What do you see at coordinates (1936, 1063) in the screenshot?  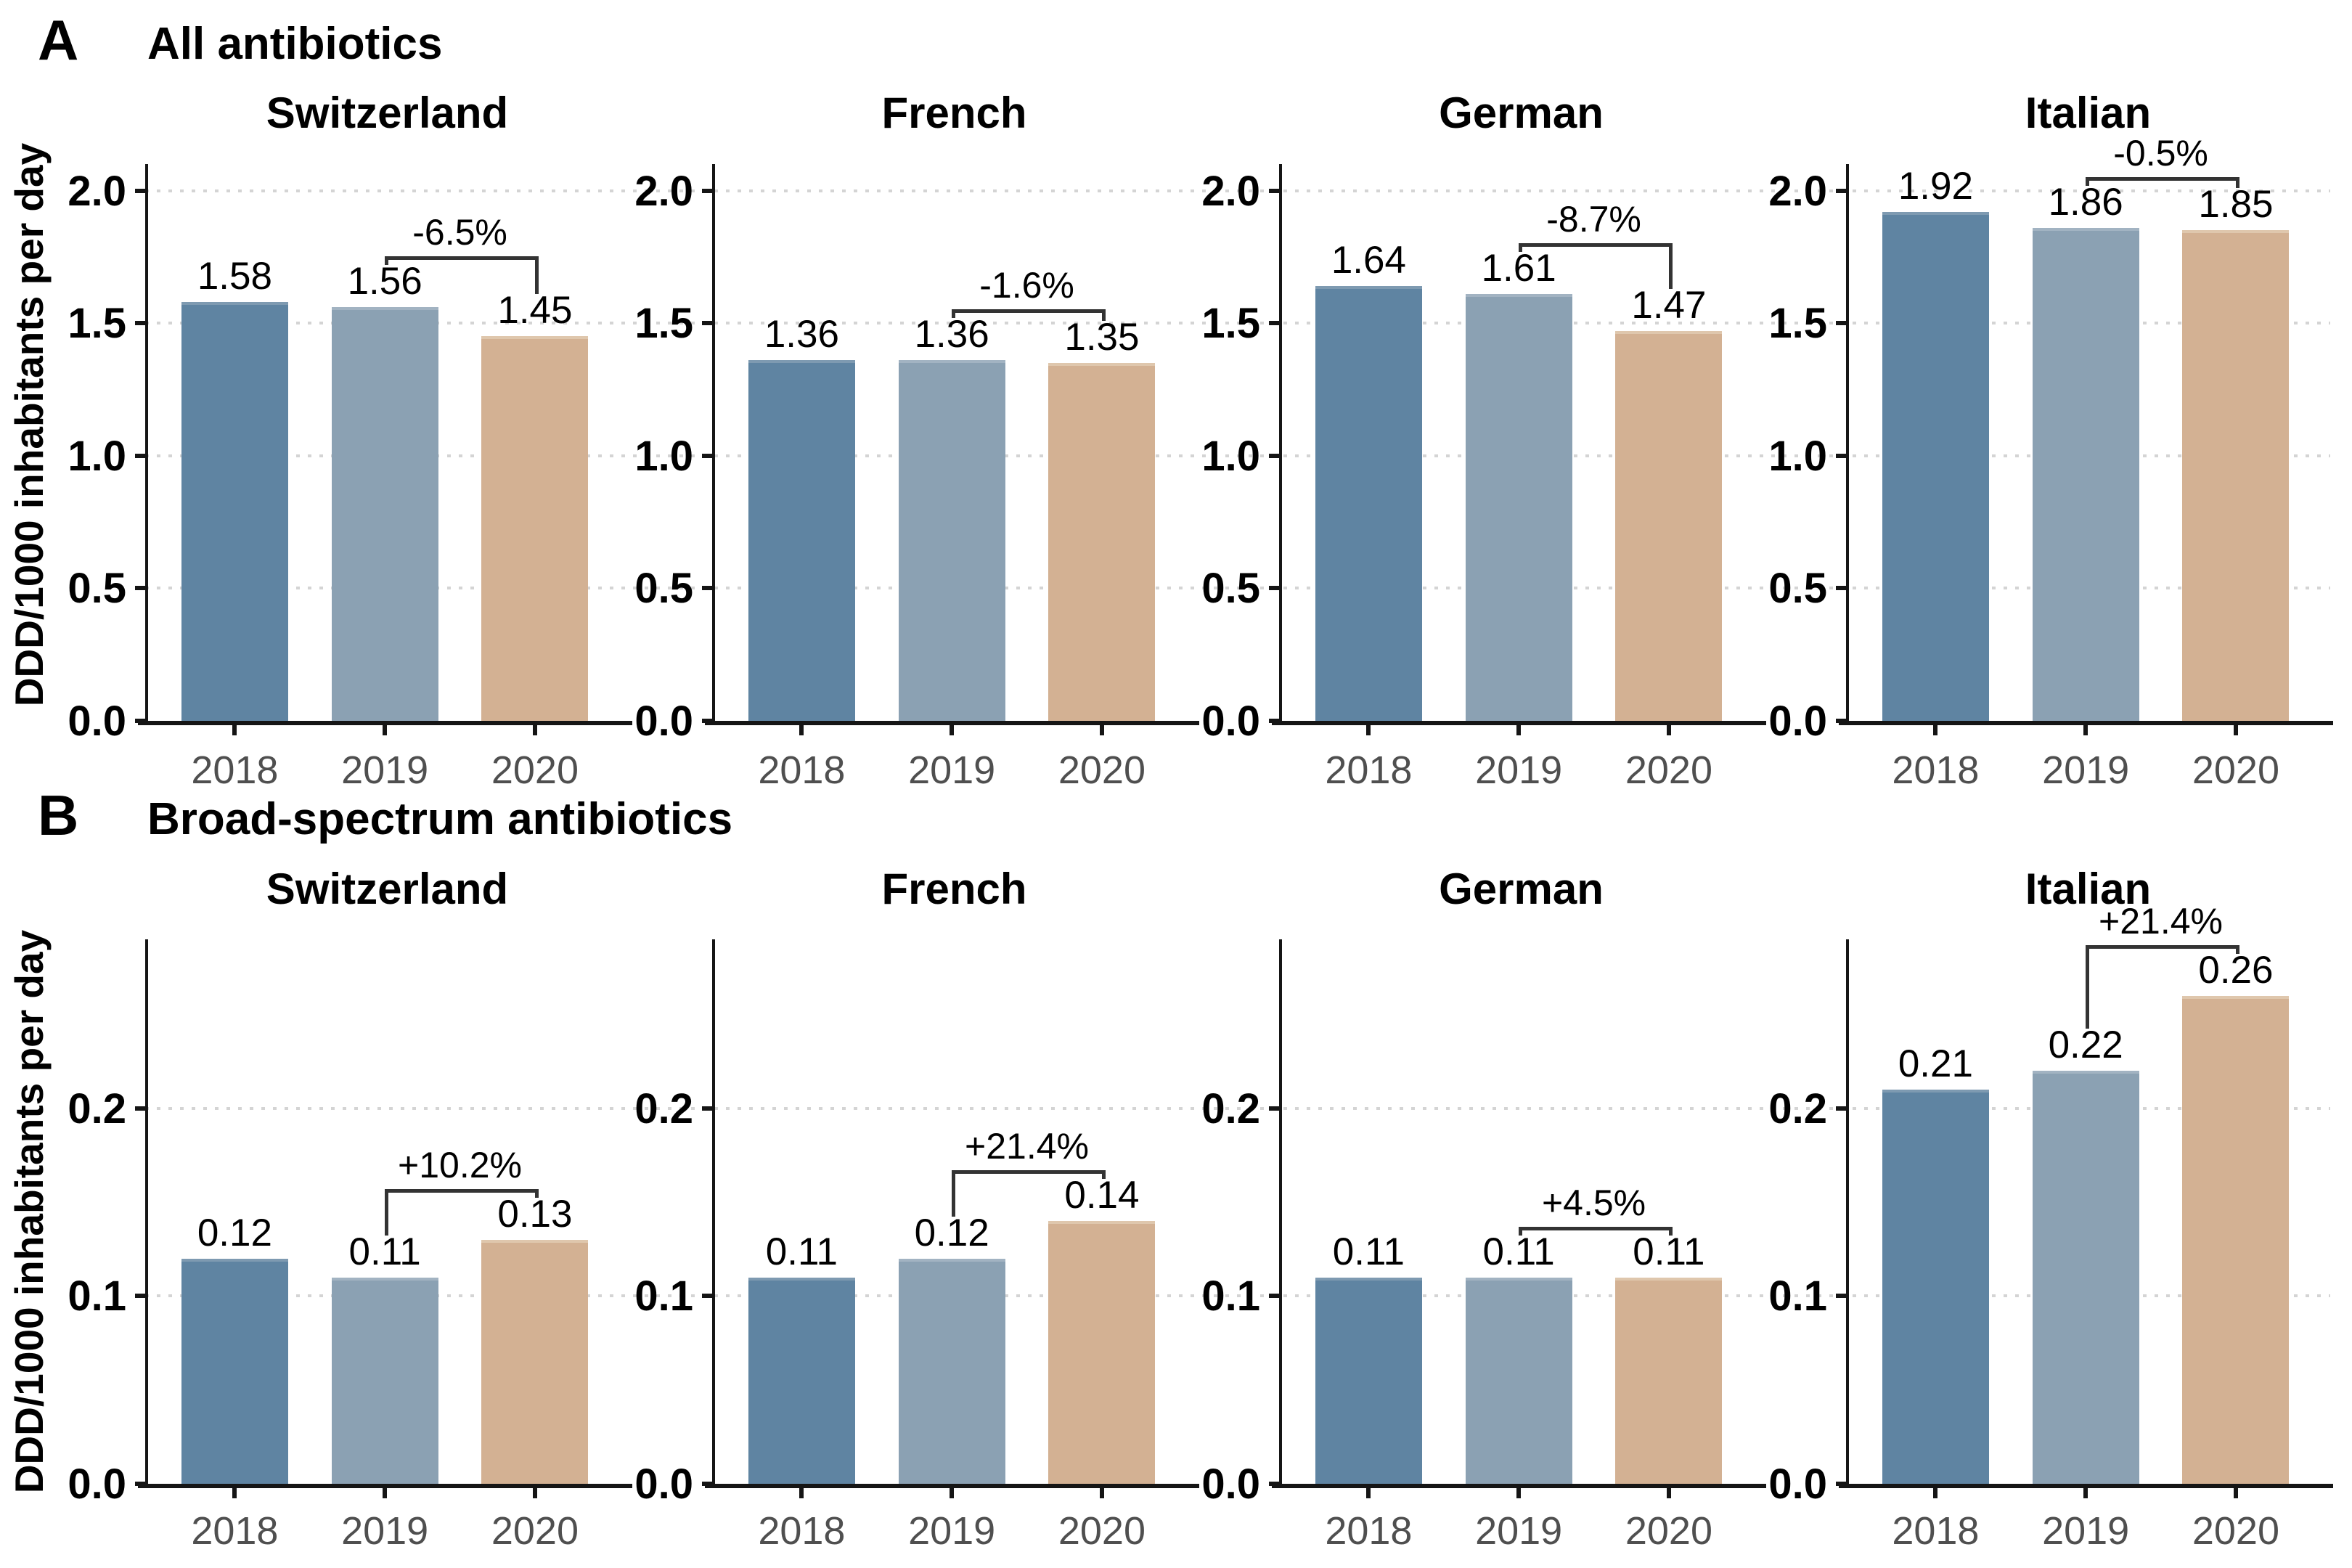 I see `bar-value-label: 0.21` at bounding box center [1936, 1063].